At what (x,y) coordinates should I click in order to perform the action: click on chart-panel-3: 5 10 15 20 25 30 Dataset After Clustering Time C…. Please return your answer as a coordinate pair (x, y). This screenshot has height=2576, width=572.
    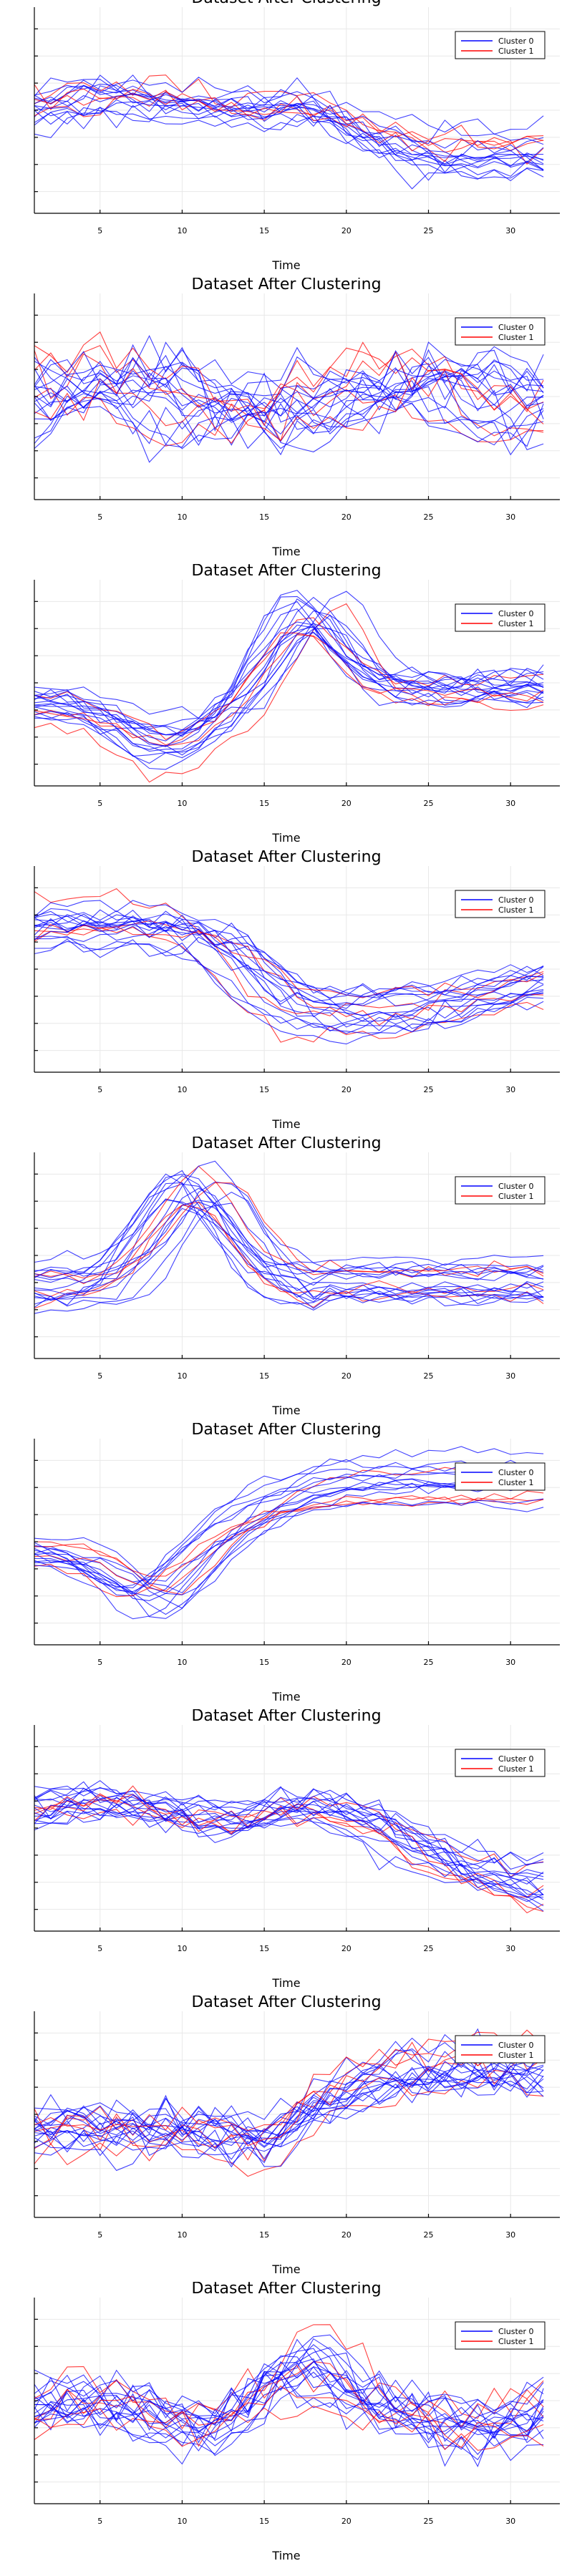
    Looking at the image, I should click on (286, 707).